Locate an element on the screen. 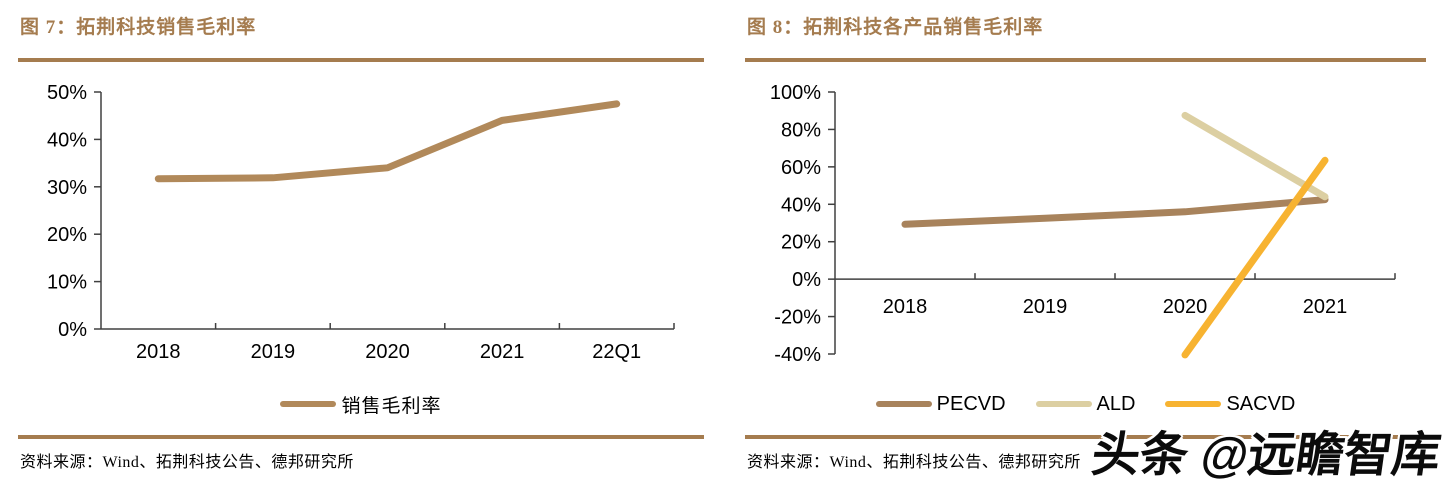 The width and height of the screenshot is (1442, 496). legend-item-SACVD: SACVD is located at coordinates (1230, 404).